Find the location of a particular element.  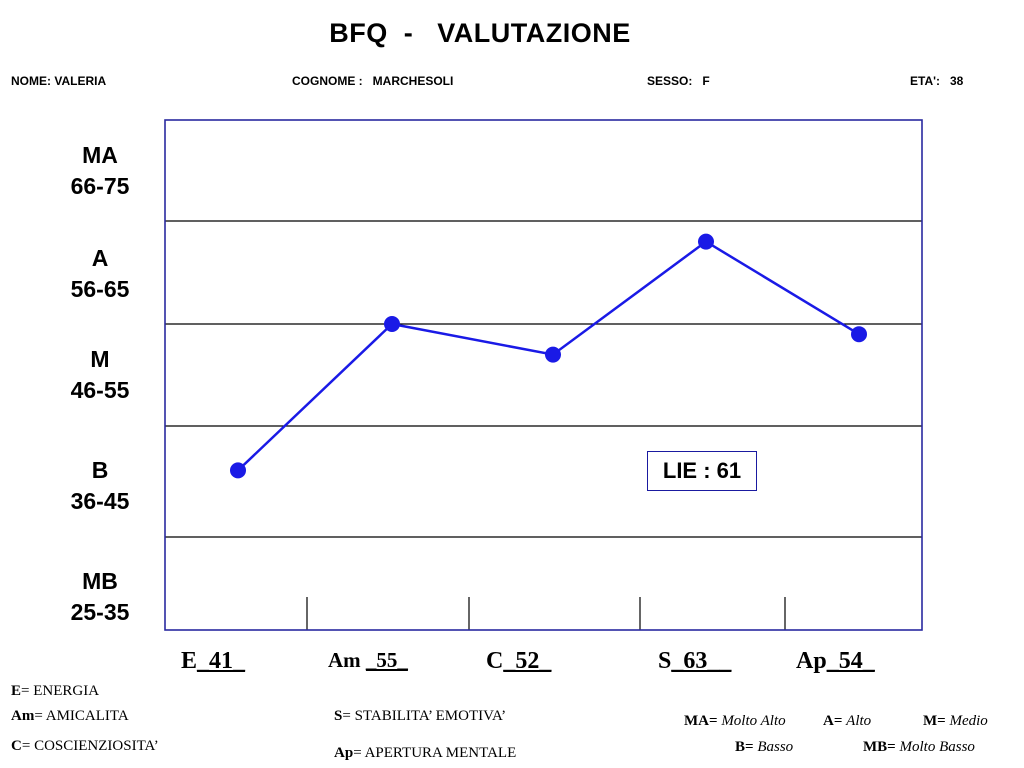

legend-apertura: Ap= APERTURA MENTALE is located at coordinates (425, 753).